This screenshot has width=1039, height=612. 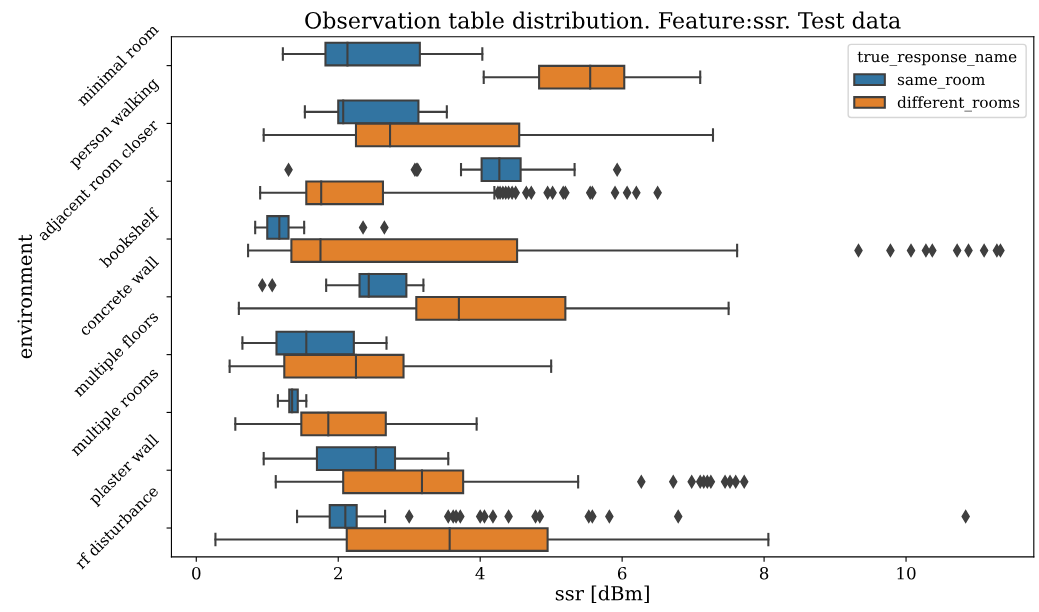 I want to click on legend-label: same_room, so click(x=941, y=82).